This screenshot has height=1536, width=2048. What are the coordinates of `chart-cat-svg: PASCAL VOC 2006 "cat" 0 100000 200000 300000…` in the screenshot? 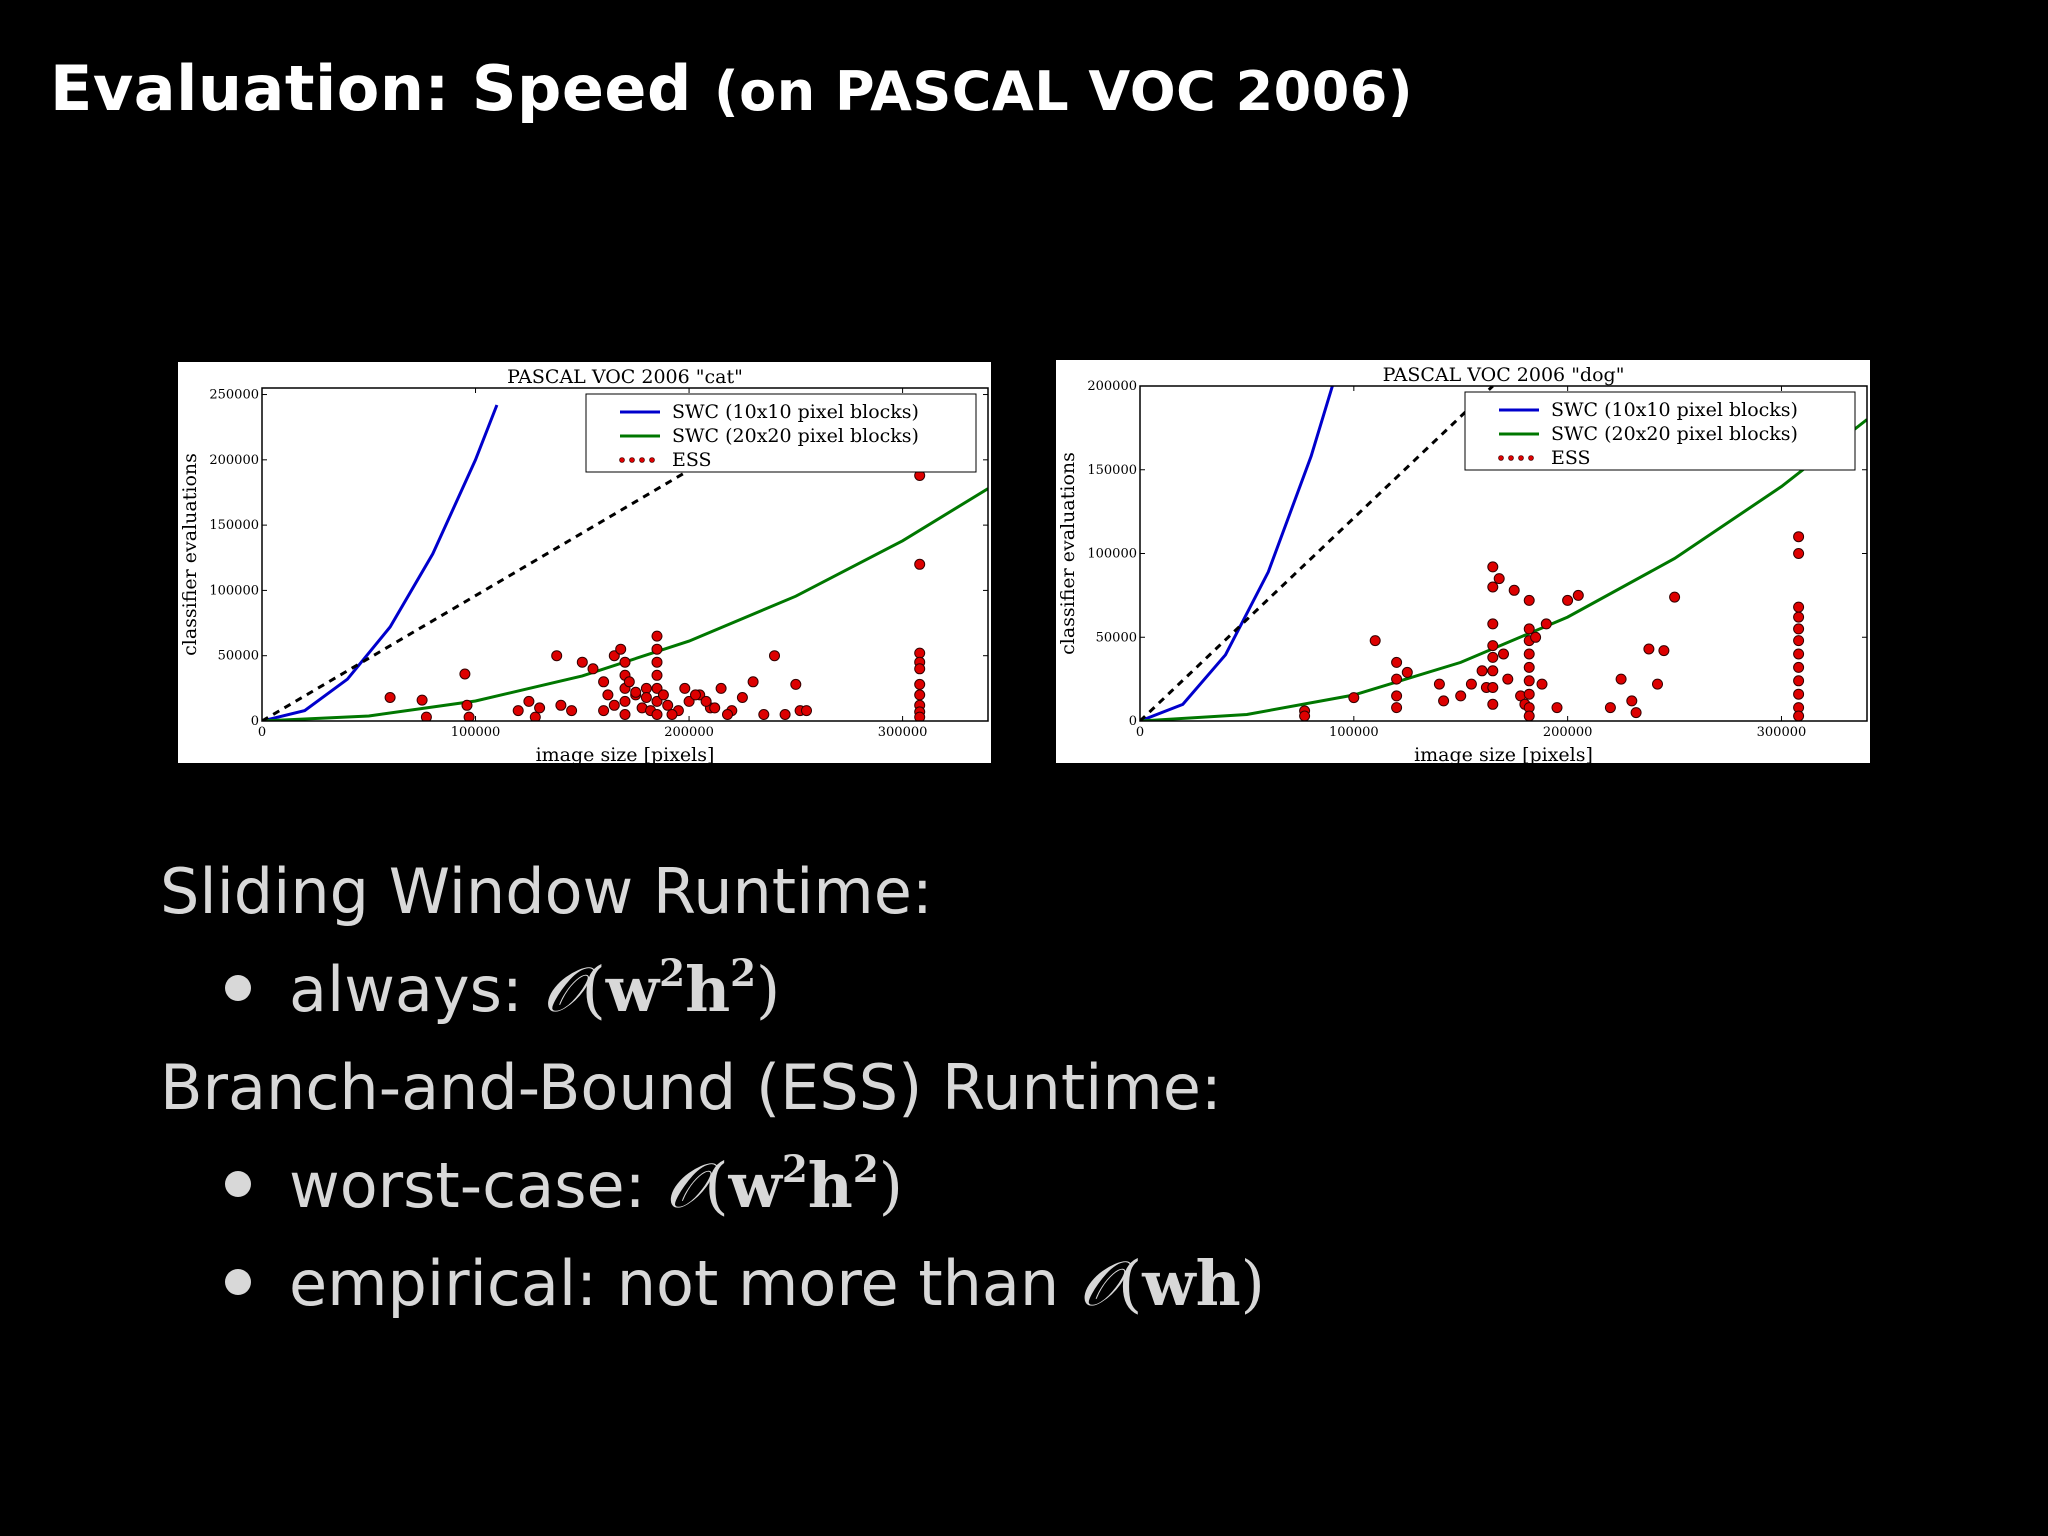 It's located at (584, 564).